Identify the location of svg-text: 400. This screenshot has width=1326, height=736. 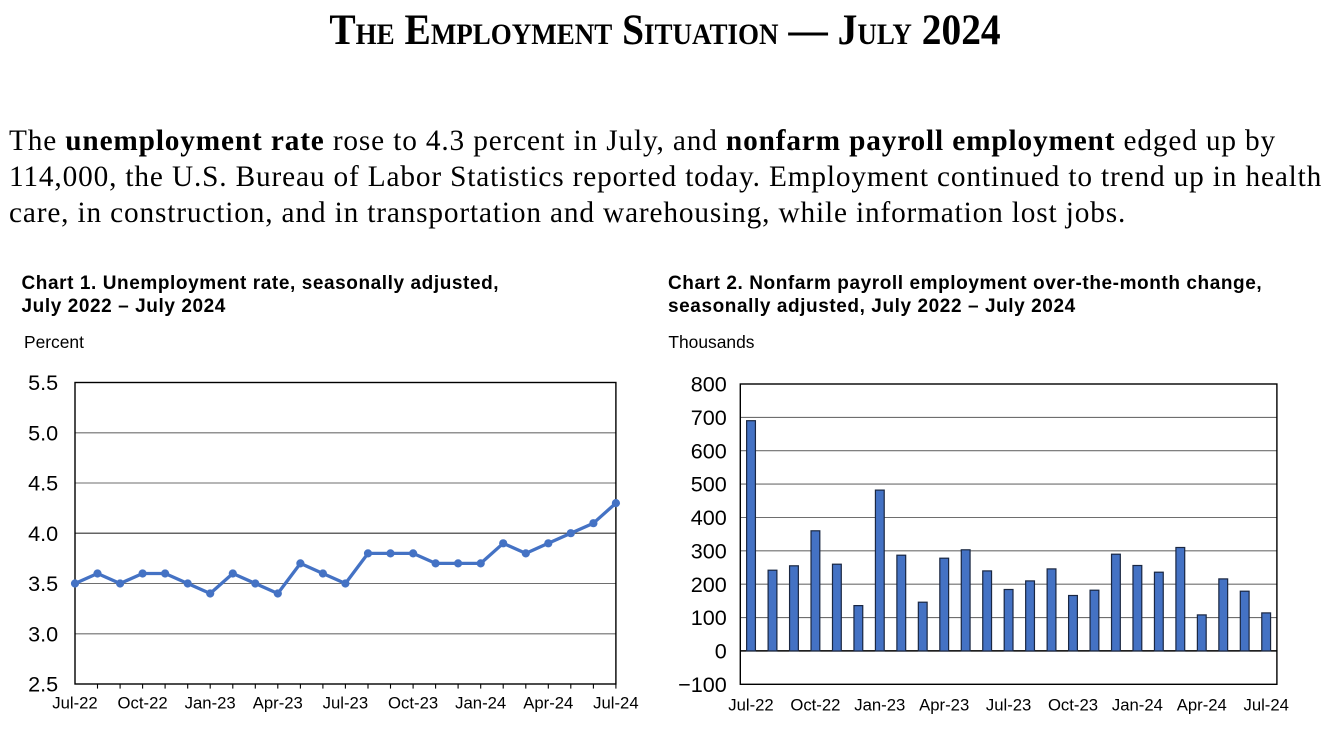
(709, 517).